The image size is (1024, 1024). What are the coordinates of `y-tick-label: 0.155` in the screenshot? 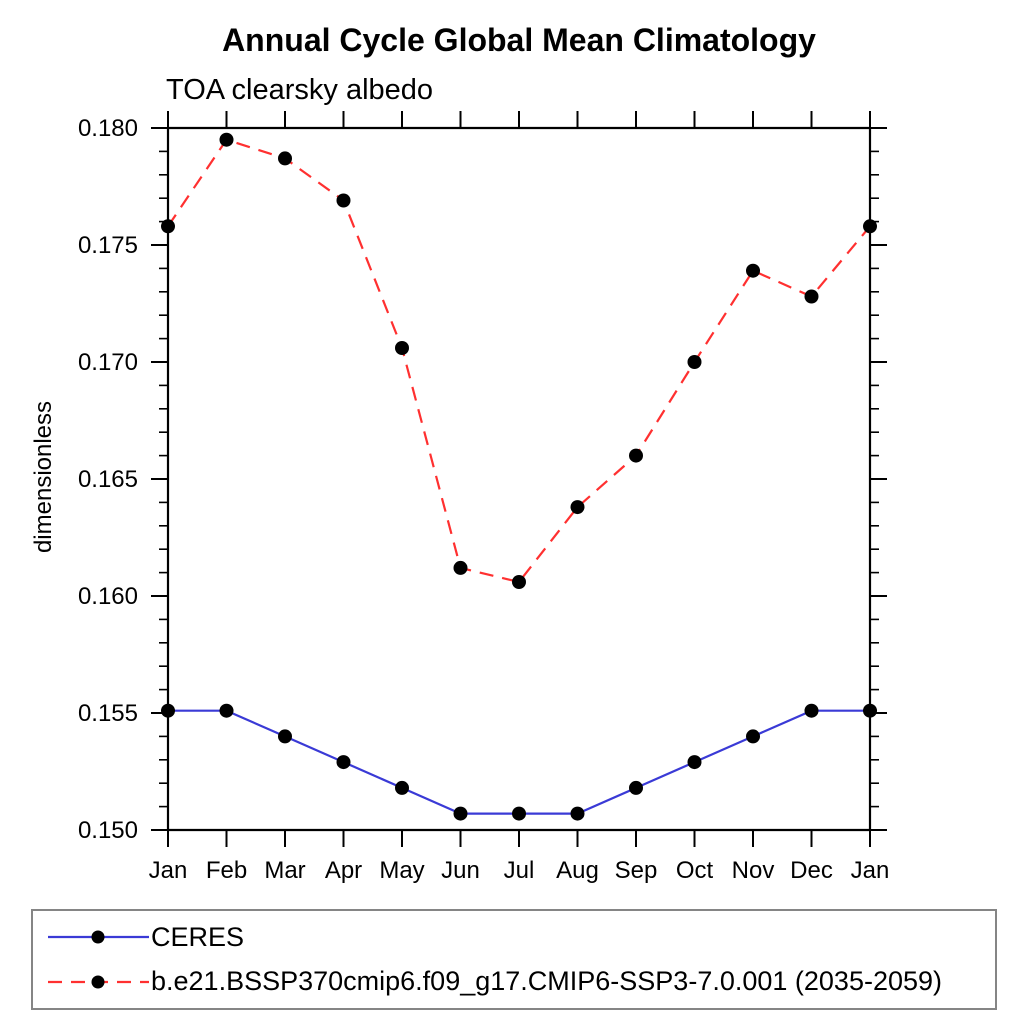 It's located at (108, 713).